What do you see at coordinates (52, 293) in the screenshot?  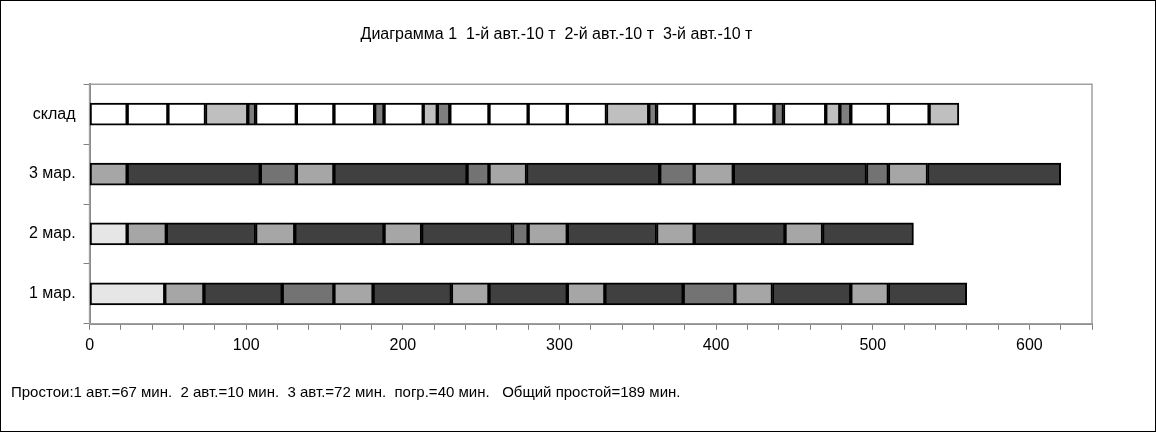 I see `y-tick-label: 1 мар.` at bounding box center [52, 293].